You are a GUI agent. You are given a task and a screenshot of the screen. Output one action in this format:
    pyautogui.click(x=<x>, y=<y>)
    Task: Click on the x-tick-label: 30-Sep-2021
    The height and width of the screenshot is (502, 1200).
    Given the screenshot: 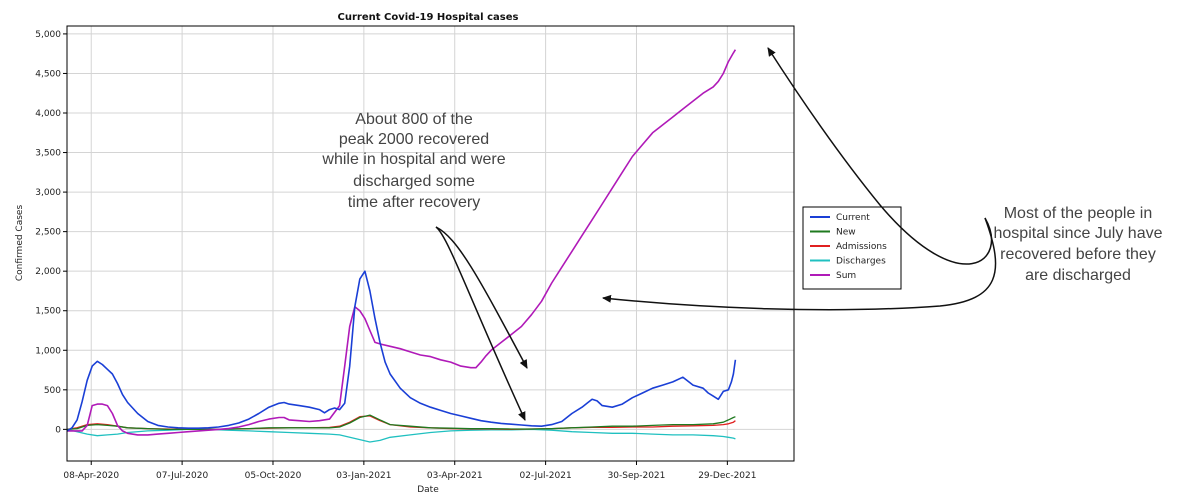 What is the action you would take?
    pyautogui.click(x=637, y=476)
    